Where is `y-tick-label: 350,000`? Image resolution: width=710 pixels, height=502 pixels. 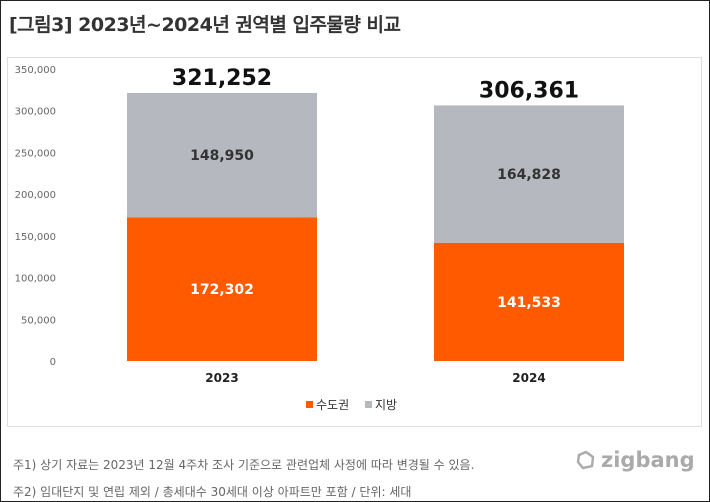 y-tick-label: 350,000 is located at coordinates (35, 70).